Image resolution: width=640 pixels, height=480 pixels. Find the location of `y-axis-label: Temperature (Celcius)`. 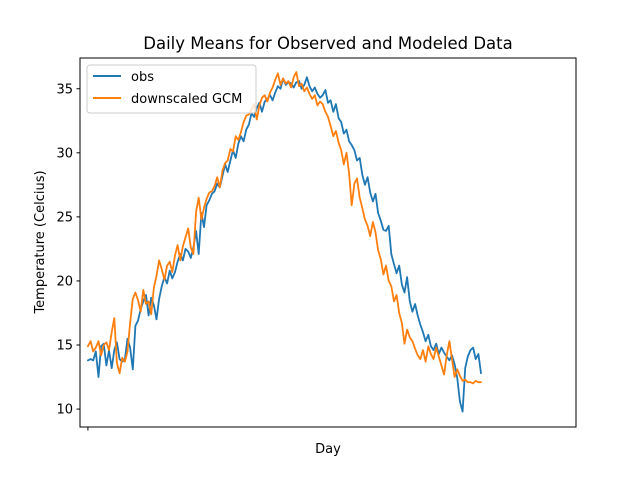

y-axis-label: Temperature (Celcius) is located at coordinates (40, 242).